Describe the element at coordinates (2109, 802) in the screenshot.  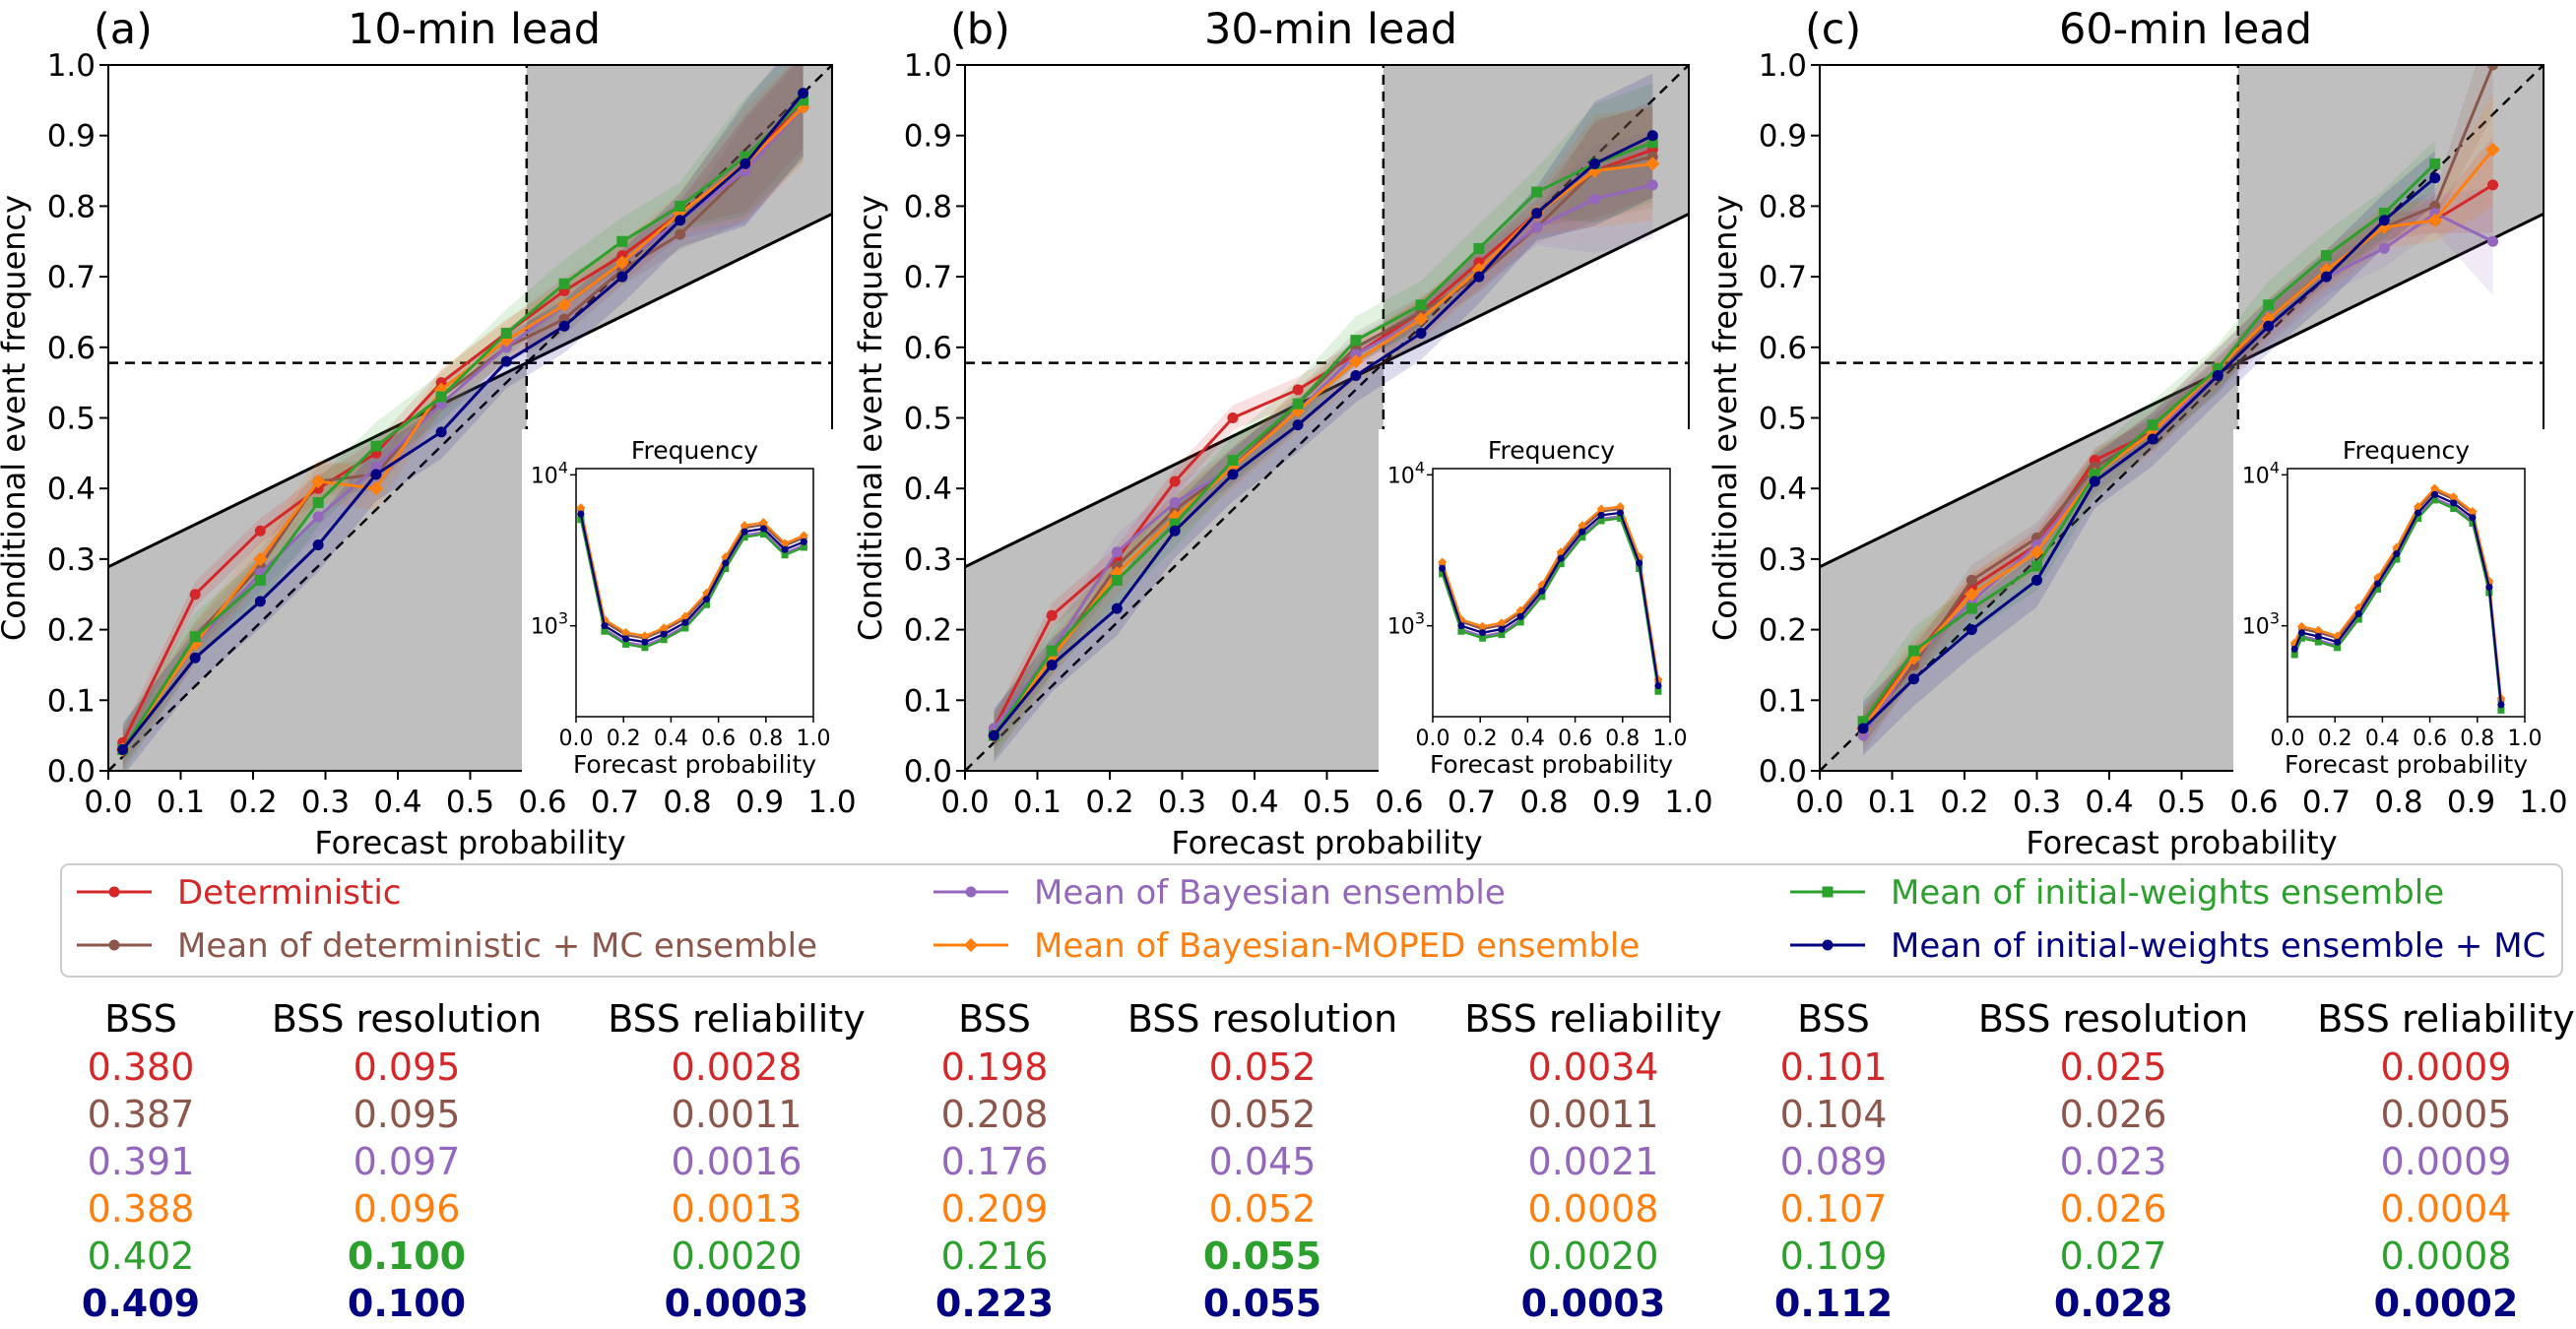
I see `x-tick-label: 0.4` at that location.